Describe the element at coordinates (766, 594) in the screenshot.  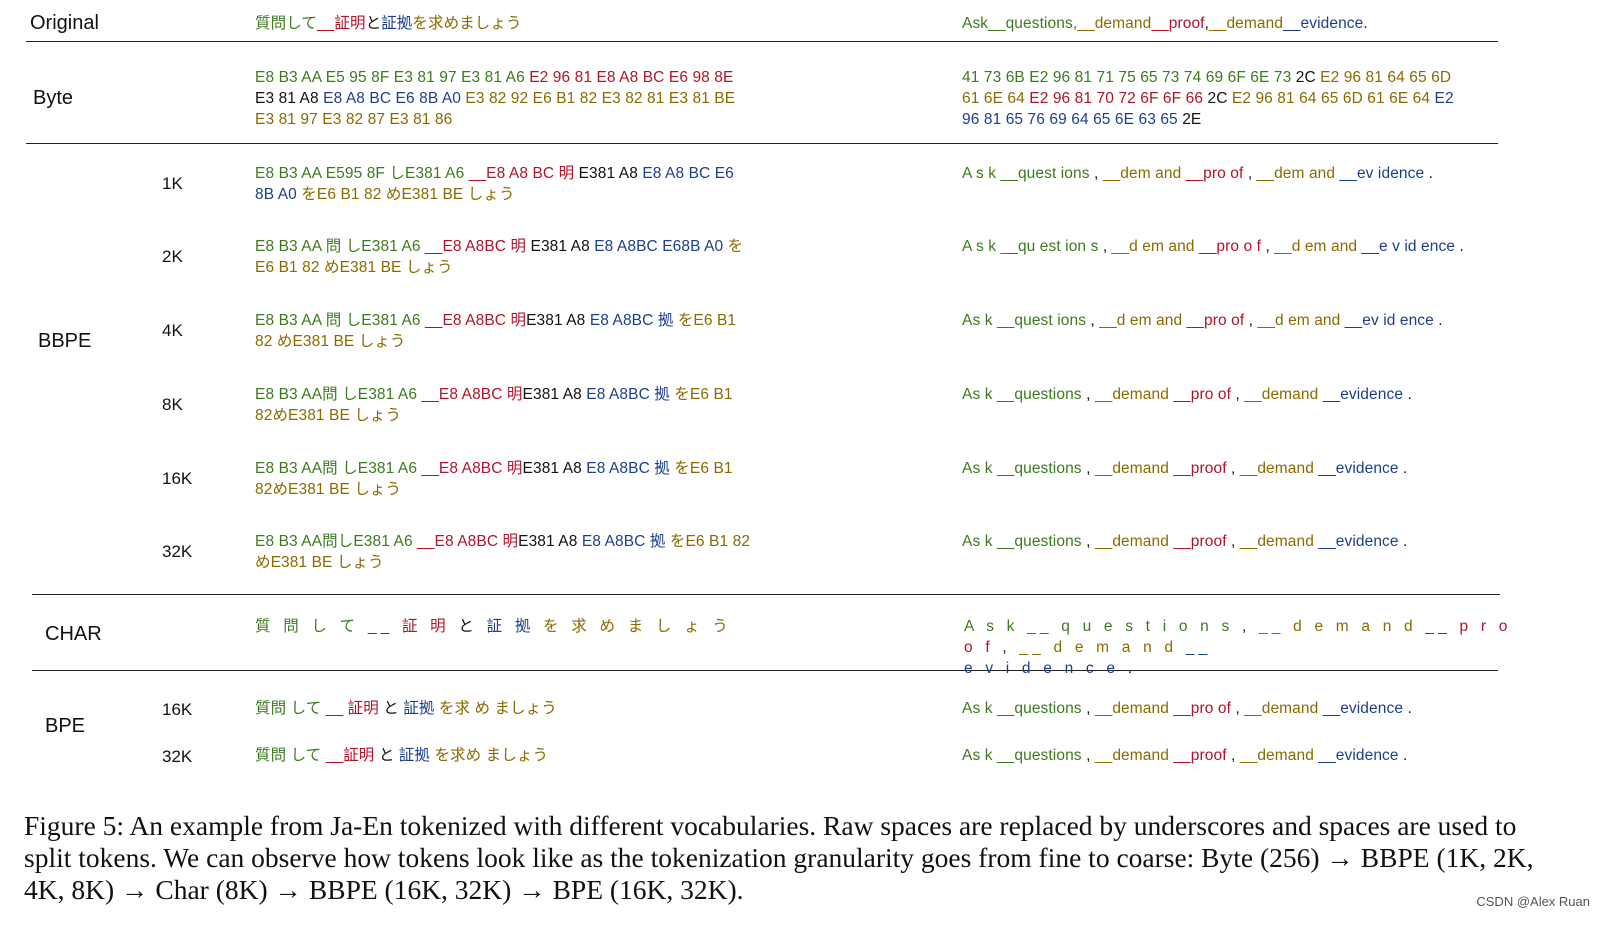
I see `rule-after-bbpe` at that location.